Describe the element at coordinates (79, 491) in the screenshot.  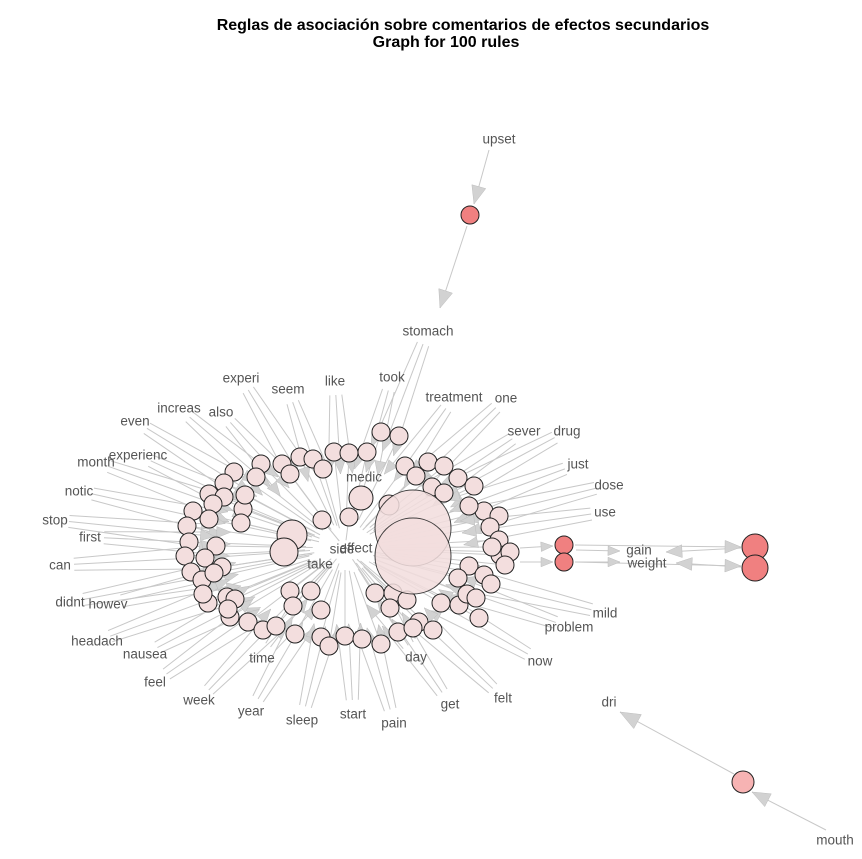
I see `item-label-notic: notic` at that location.